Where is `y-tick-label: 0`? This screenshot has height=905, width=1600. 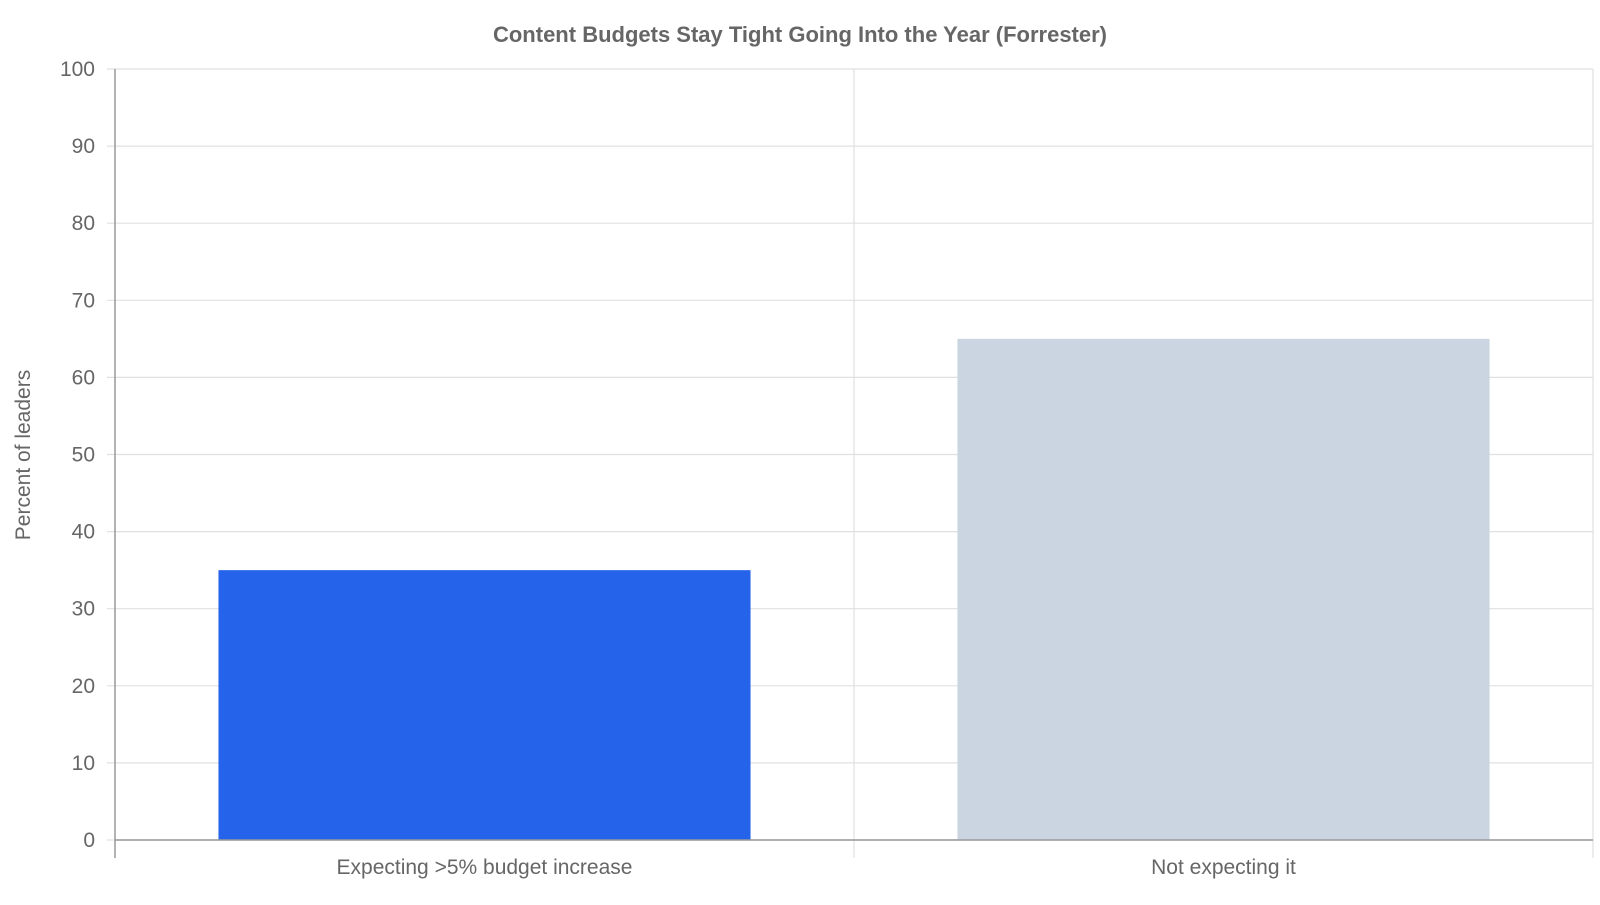
y-tick-label: 0 is located at coordinates (89, 840).